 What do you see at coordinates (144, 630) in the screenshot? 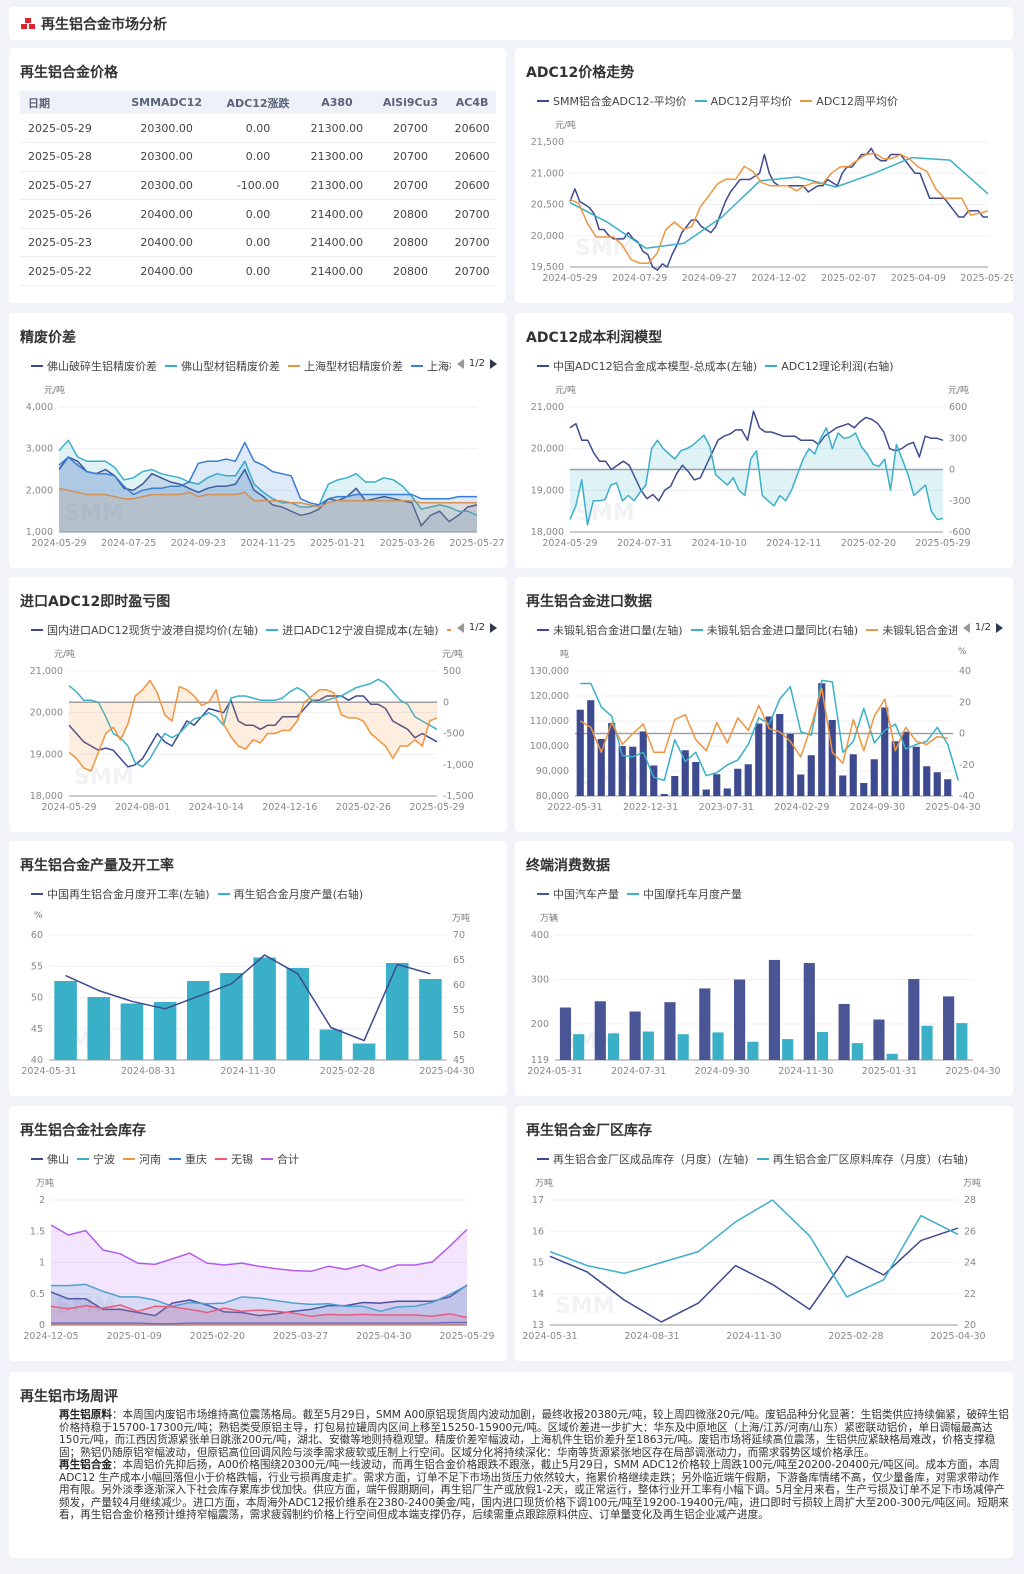
I see `legend-item: 国内进口ADC12现货宁波港自提均价(左轴)` at bounding box center [144, 630].